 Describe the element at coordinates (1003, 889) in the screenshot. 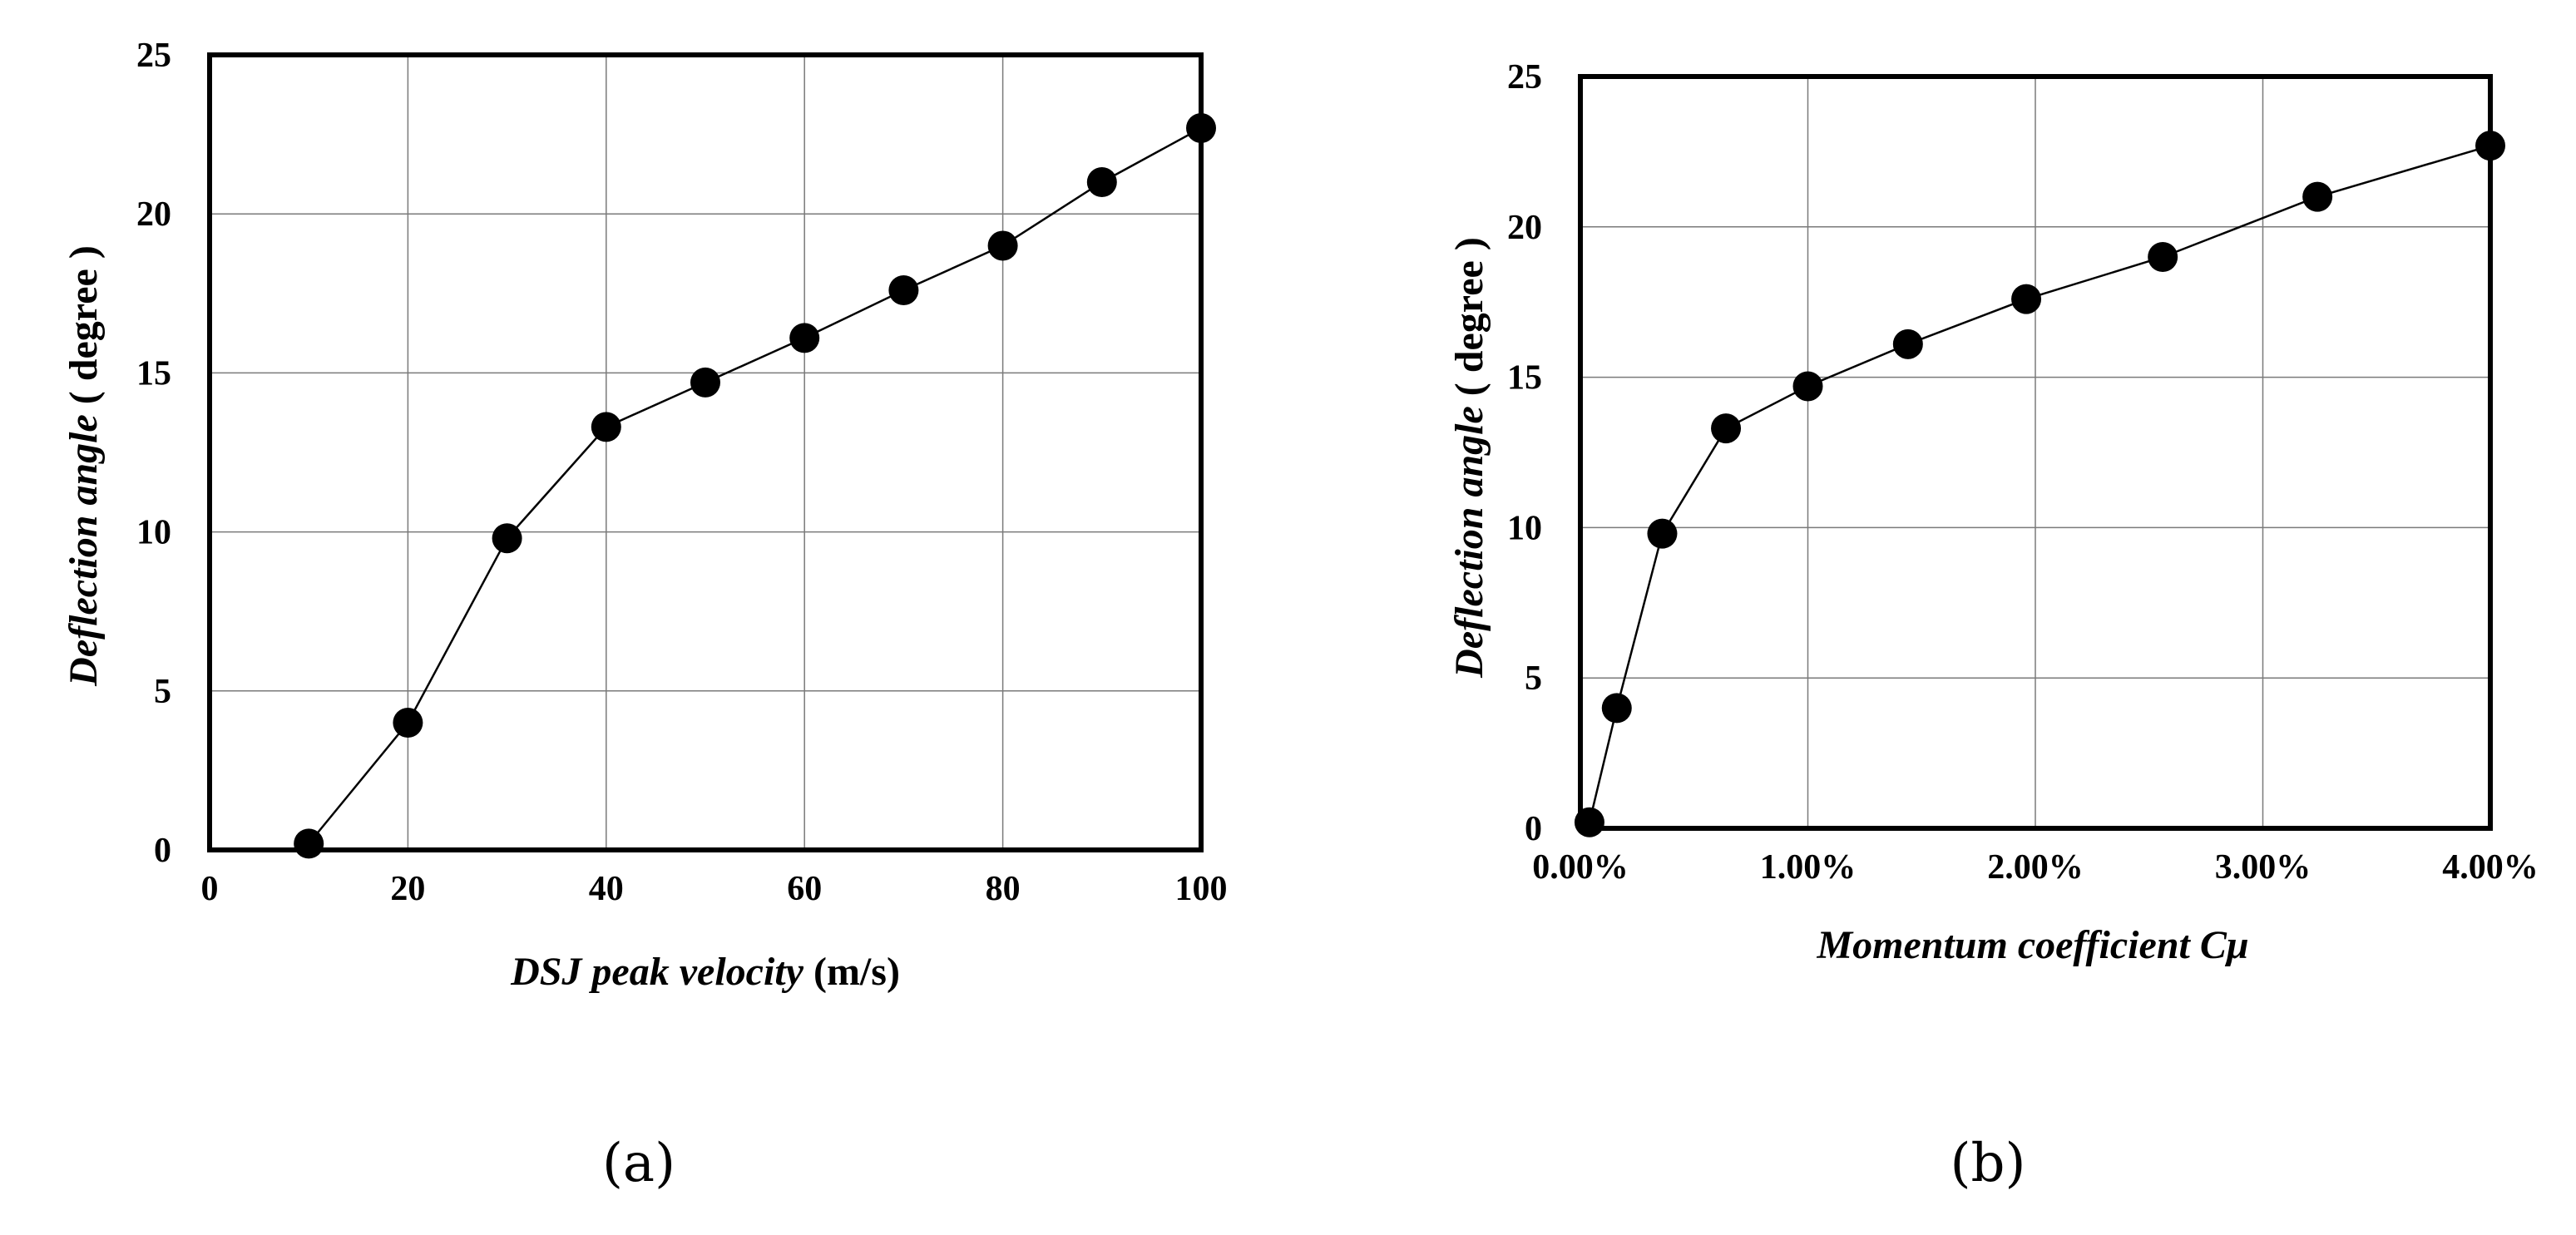

I see `x-tick-label-a-4: 80` at that location.